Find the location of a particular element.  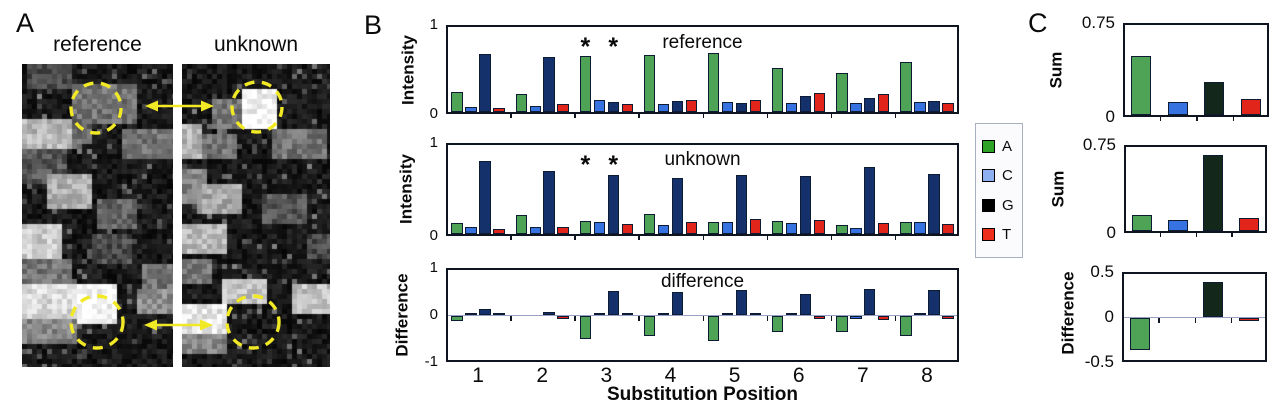

legend-item-a: A is located at coordinates (1002, 146).